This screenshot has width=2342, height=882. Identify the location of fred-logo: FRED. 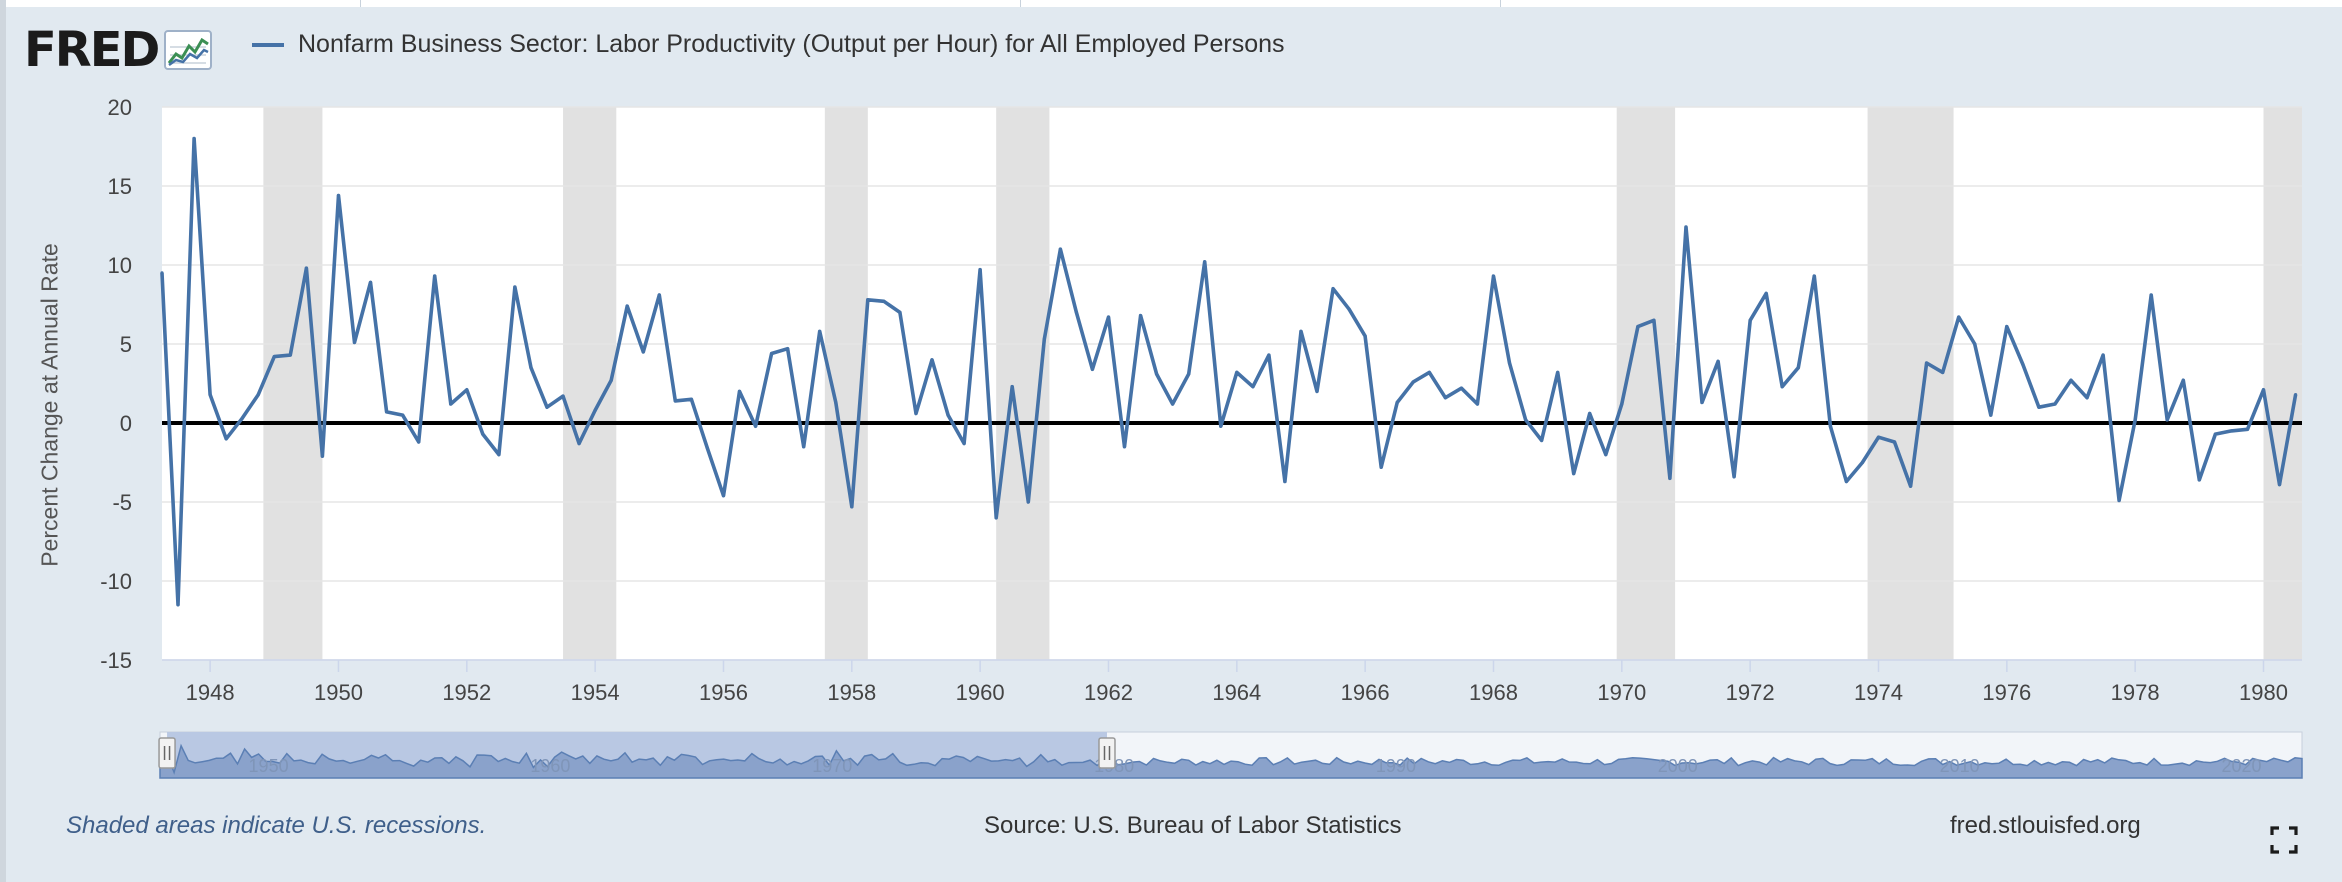
(118, 50).